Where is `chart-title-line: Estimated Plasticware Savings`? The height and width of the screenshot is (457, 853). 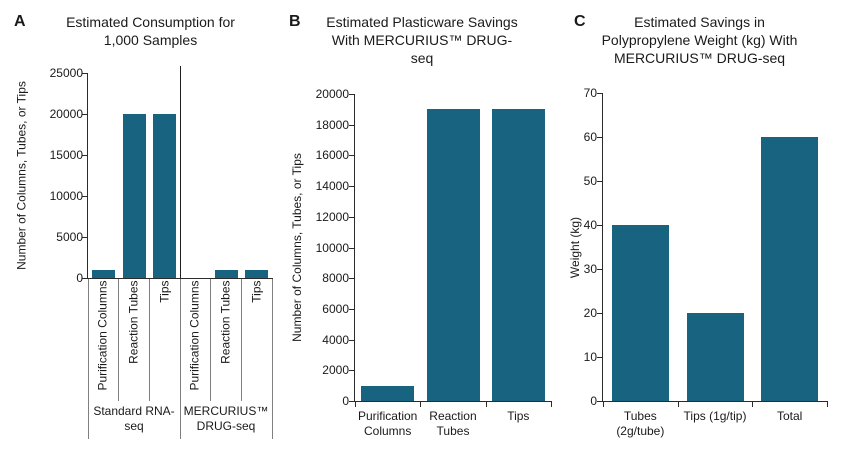
chart-title-line: Estimated Plasticware Savings is located at coordinates (422, 22).